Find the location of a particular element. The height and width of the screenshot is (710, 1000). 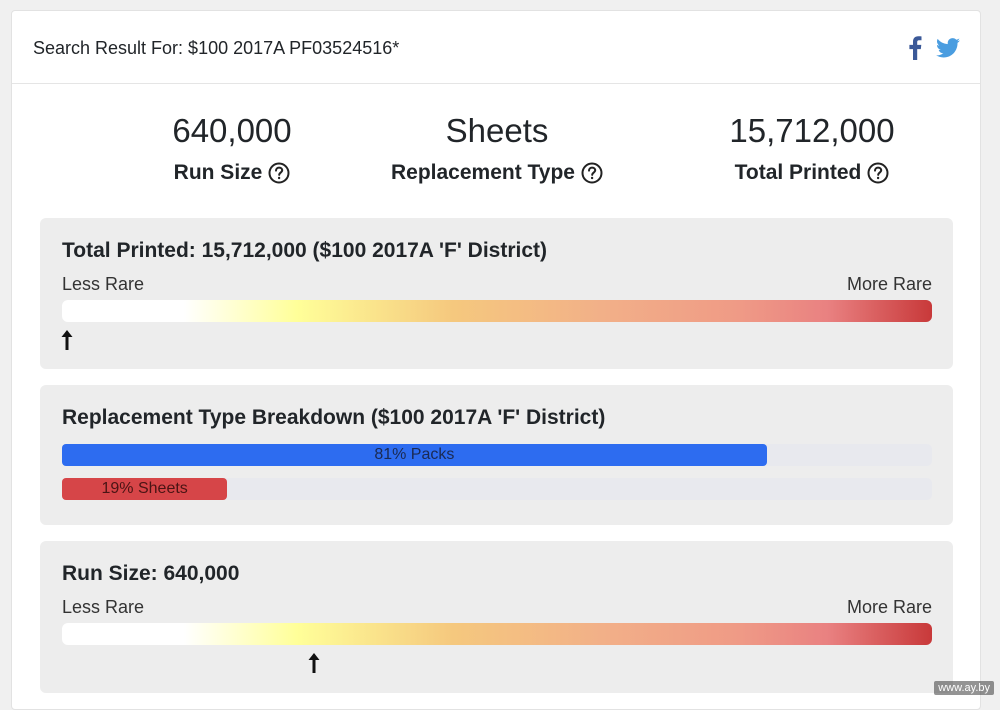

run-size-panel-title: Run Size: 640,000 is located at coordinates (151, 573).